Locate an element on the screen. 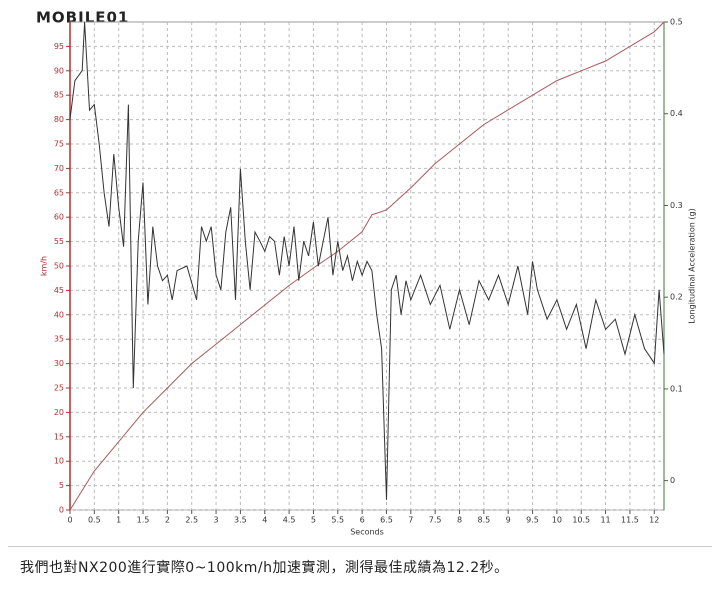 The width and height of the screenshot is (720, 589). x-tick-label: 10 is located at coordinates (557, 520).